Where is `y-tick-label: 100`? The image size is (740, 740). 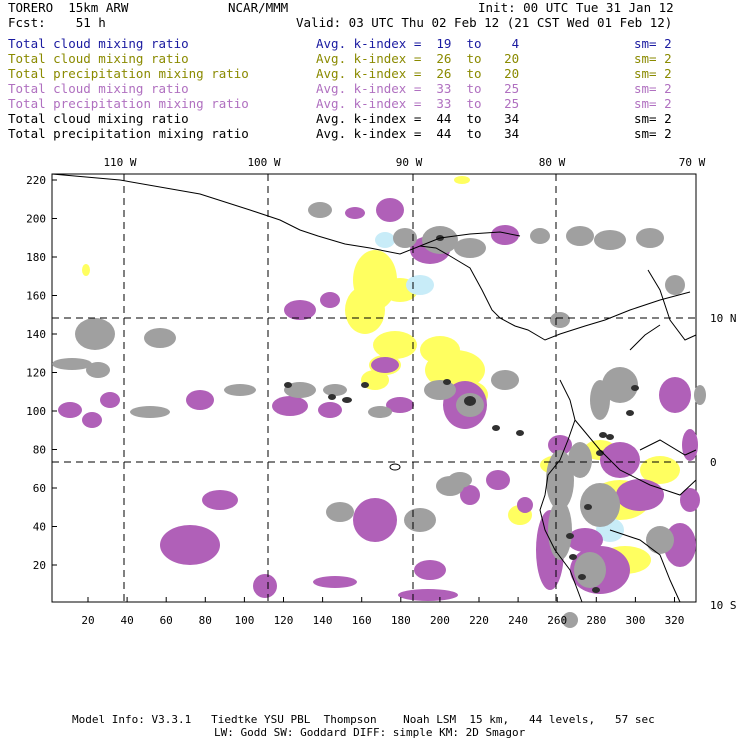 y-tick-label: 100 is located at coordinates (36, 411).